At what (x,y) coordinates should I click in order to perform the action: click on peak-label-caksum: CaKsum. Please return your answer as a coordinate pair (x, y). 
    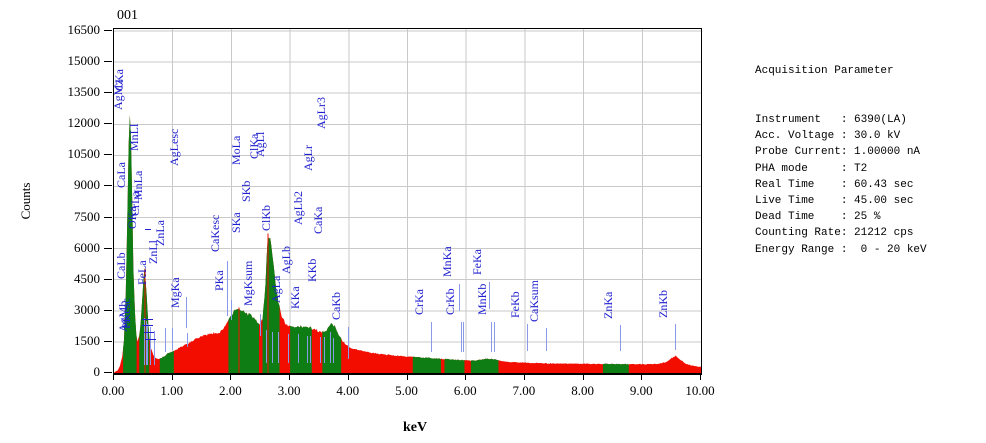
    Looking at the image, I should click on (534, 301).